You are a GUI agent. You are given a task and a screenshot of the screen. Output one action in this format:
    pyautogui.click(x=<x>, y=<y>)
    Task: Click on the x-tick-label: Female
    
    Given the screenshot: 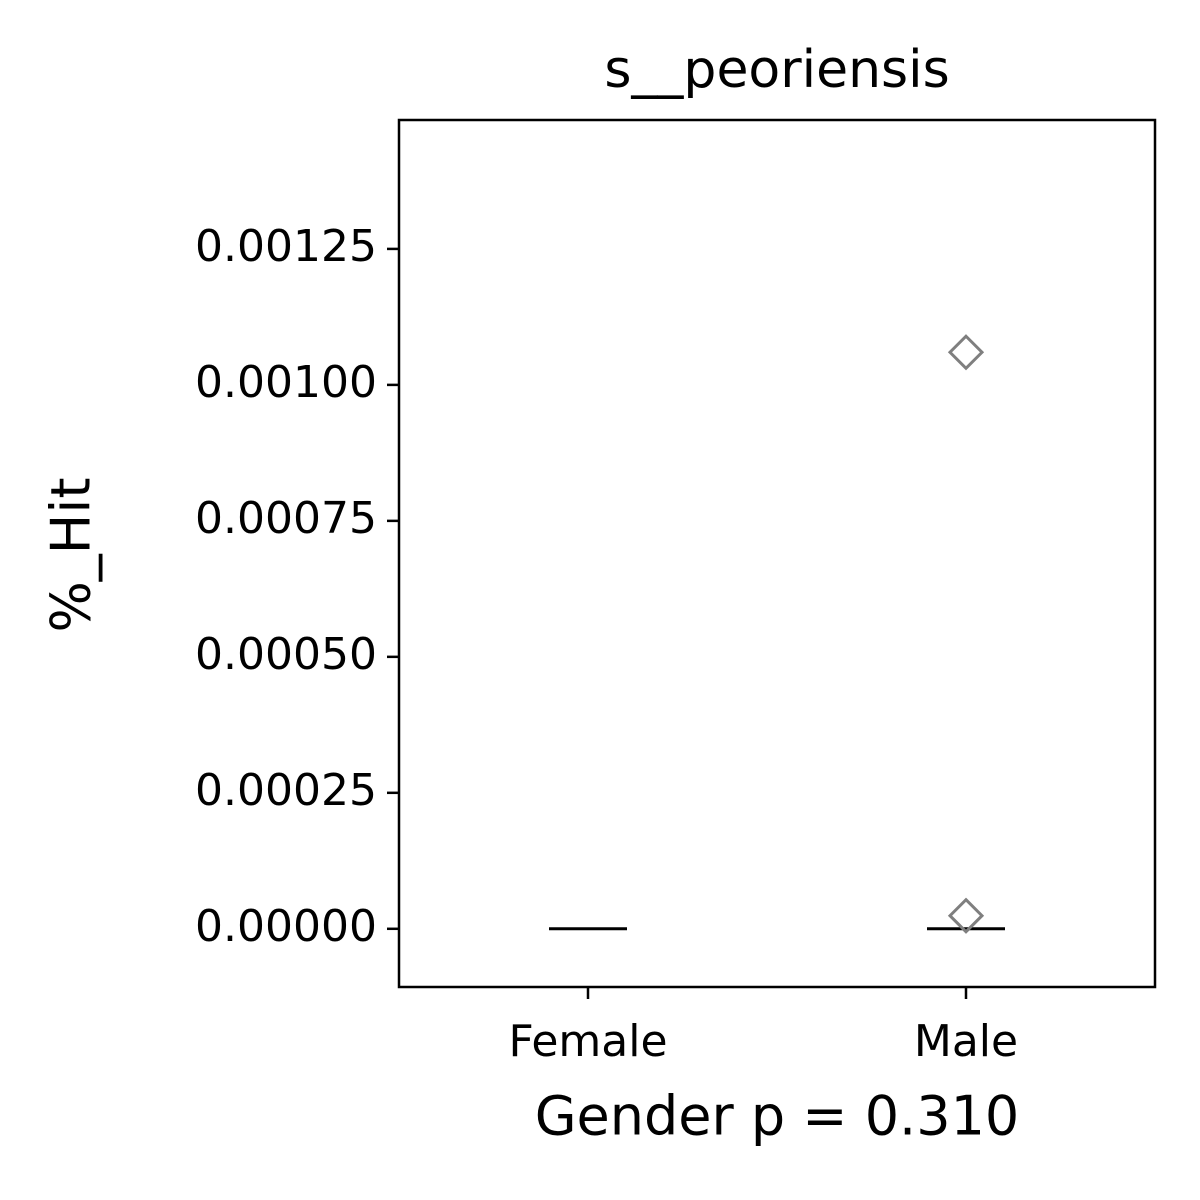 What is the action you would take?
    pyautogui.click(x=587, y=1041)
    